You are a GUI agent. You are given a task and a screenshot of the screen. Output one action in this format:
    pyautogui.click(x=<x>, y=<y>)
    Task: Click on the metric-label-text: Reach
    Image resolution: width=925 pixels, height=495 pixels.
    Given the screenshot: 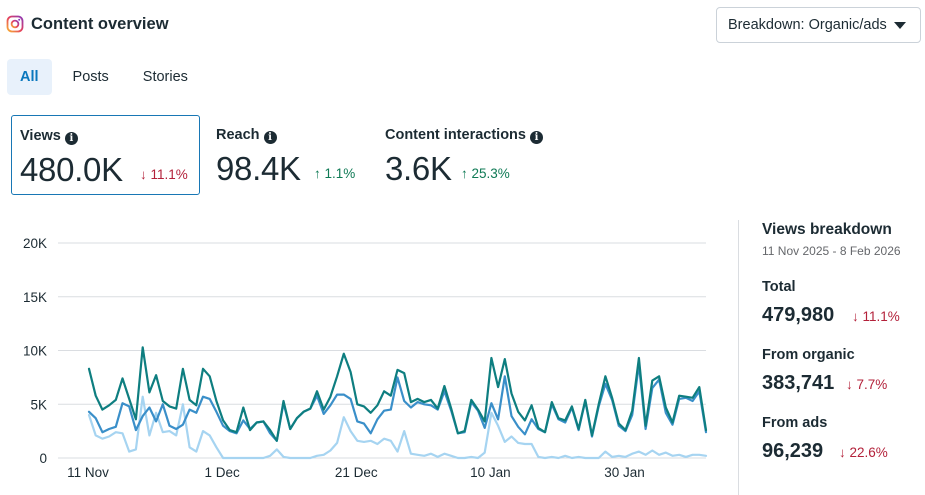 What is the action you would take?
    pyautogui.click(x=238, y=135)
    